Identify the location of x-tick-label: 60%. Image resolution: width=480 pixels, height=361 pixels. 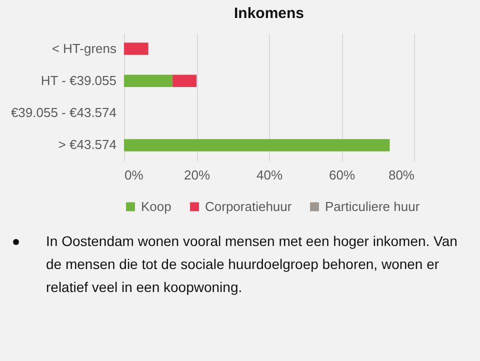
(342, 175).